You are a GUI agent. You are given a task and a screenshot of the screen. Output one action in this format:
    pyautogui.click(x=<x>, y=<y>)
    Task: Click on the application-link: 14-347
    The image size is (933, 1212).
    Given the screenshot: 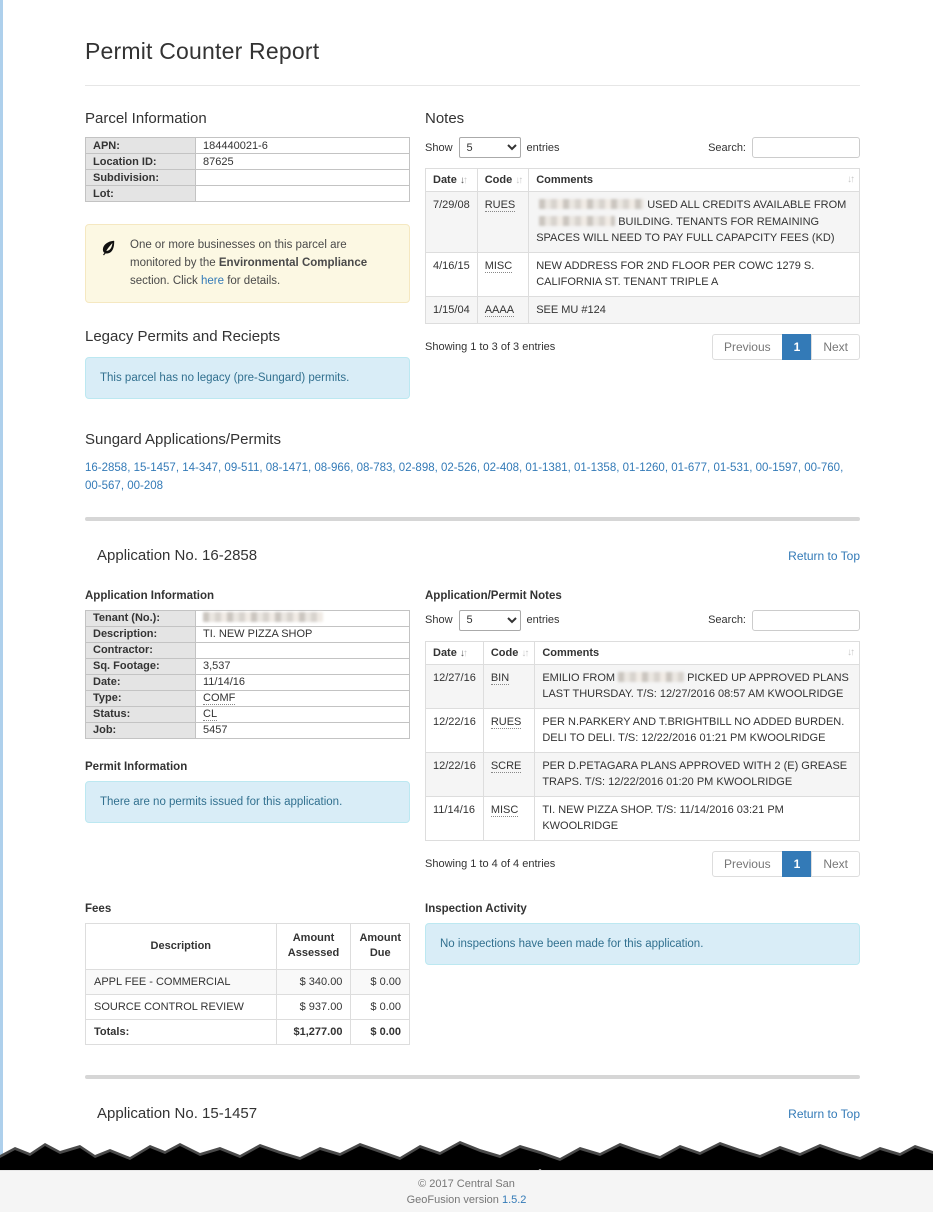 What is the action you would take?
    pyautogui.click(x=203, y=468)
    